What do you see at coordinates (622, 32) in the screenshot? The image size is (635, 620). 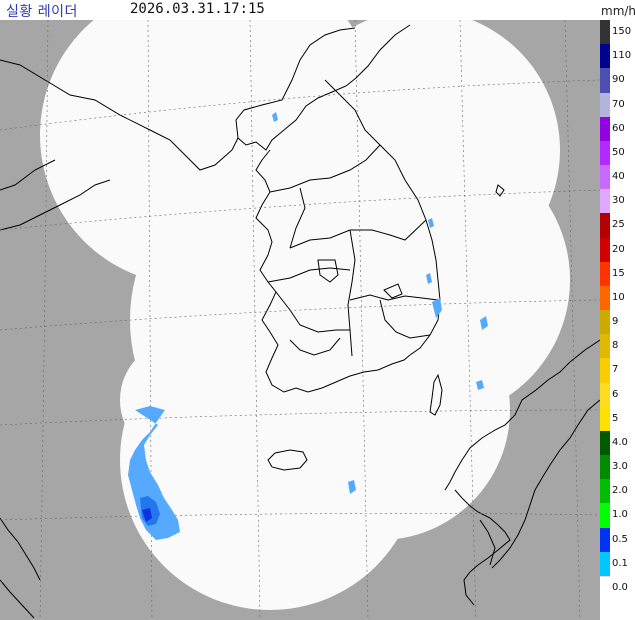 I see `legend-label: 150` at bounding box center [622, 32].